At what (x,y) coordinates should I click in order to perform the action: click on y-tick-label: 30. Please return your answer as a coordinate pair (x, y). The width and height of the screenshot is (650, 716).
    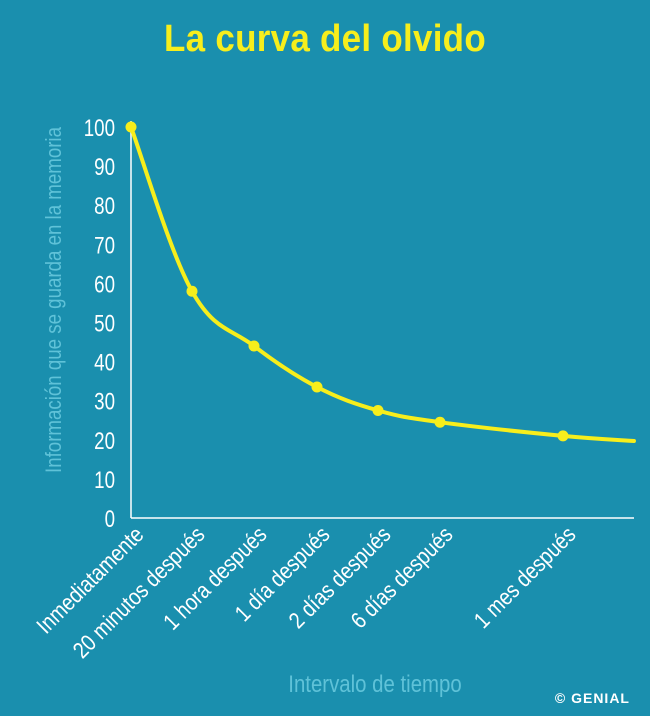
    Looking at the image, I should click on (104, 402).